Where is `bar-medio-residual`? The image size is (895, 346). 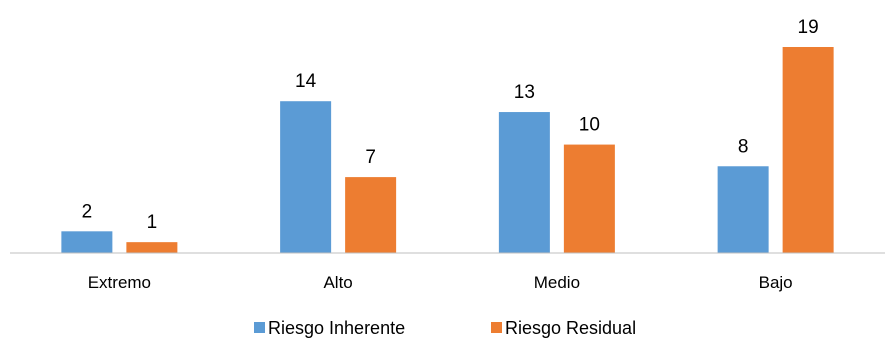
bar-medio-residual is located at coordinates (589, 198).